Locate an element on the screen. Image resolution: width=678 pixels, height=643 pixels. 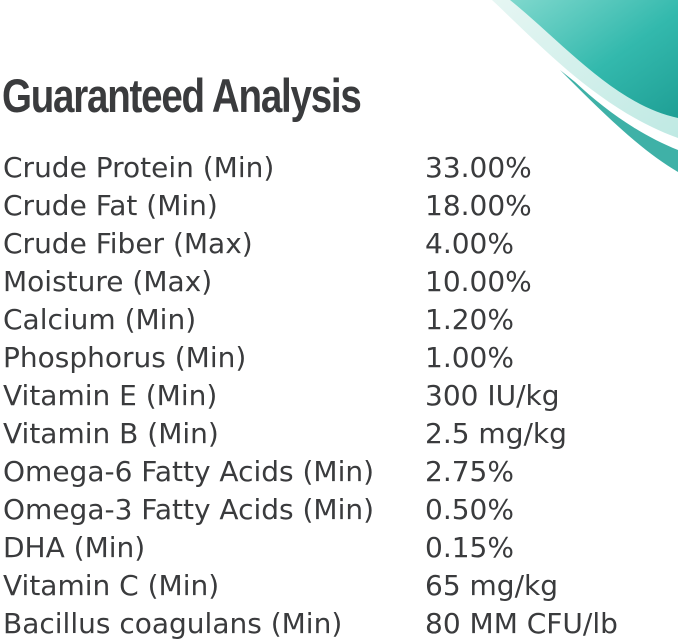
table-row: Omega-3 Fatty Acids (Min) 0.50% is located at coordinates (338, 510).